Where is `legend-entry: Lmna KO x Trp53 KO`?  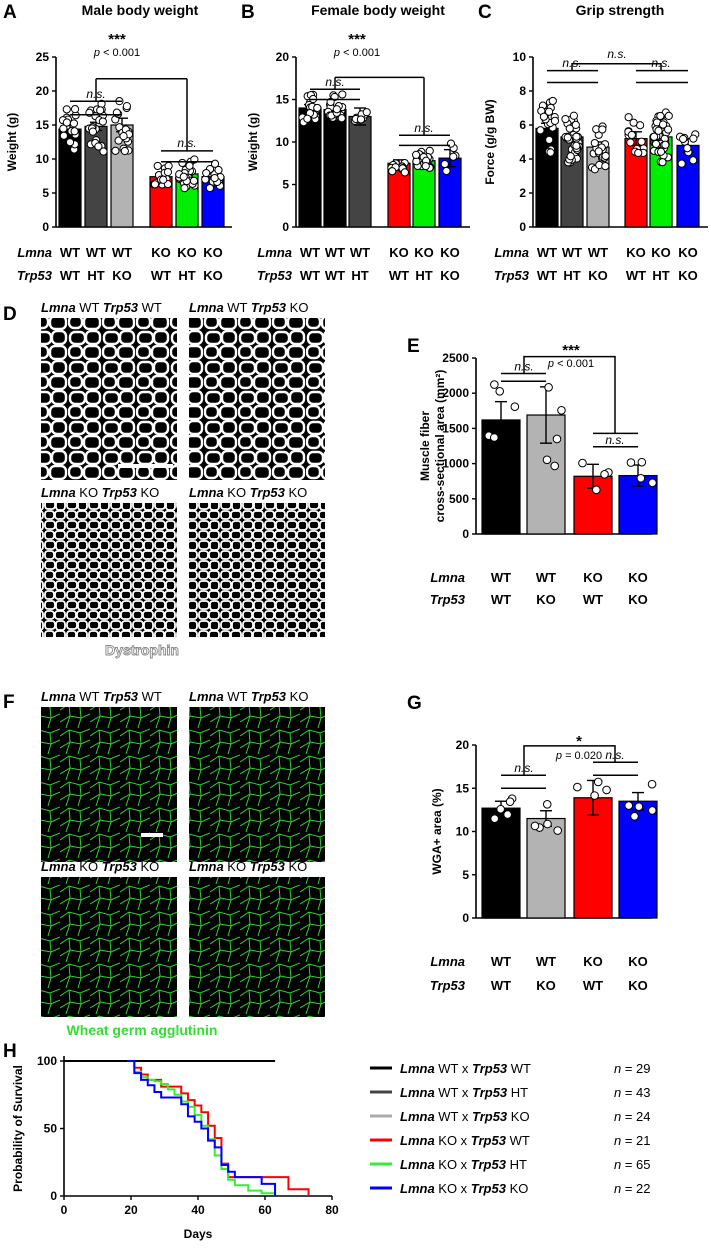
legend-entry: Lmna KO x Trp53 KO is located at coordinates (464, 1188).